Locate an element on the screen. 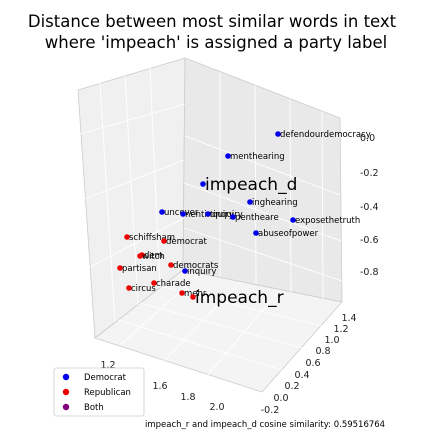 This screenshot has height=432, width=432. point-inghearing is located at coordinates (250, 202).